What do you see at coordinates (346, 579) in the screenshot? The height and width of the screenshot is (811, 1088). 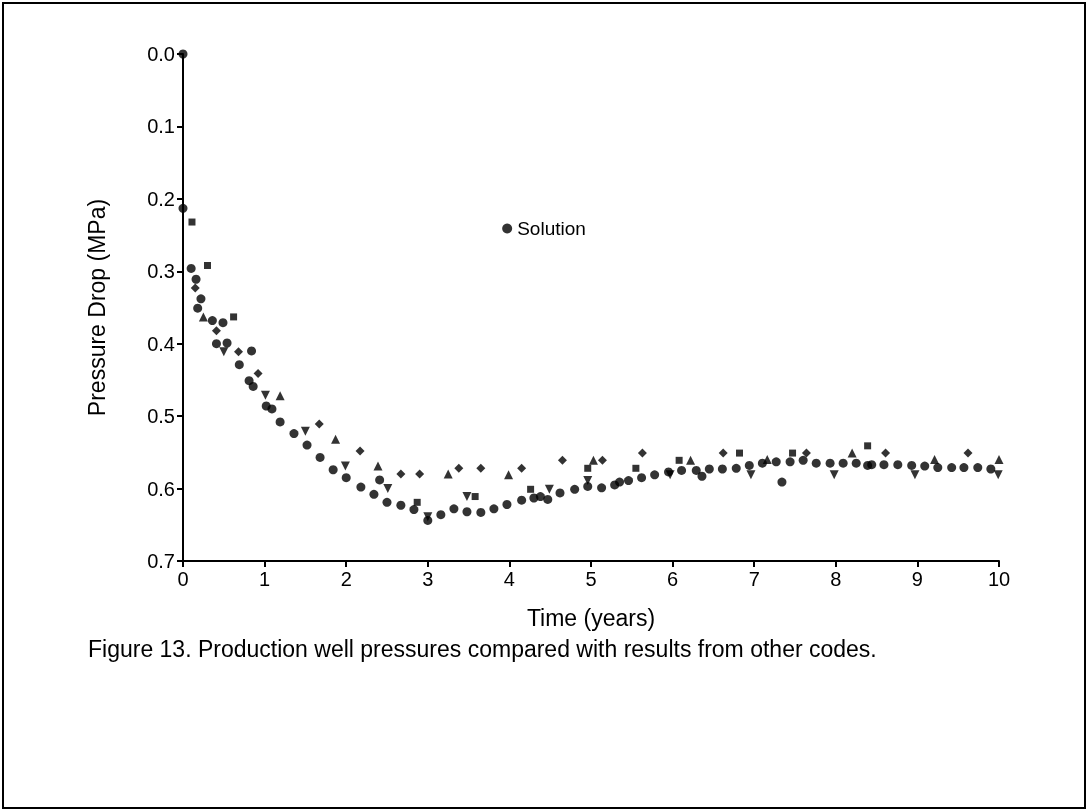 I see `x-tick-label: 2` at bounding box center [346, 579].